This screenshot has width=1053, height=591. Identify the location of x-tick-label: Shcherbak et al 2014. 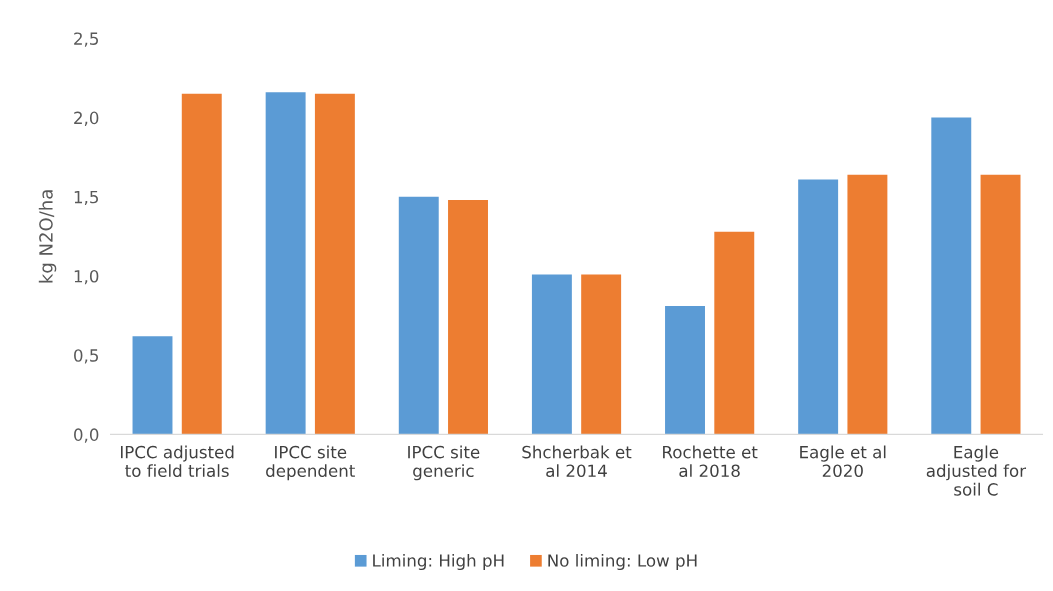
(577, 461).